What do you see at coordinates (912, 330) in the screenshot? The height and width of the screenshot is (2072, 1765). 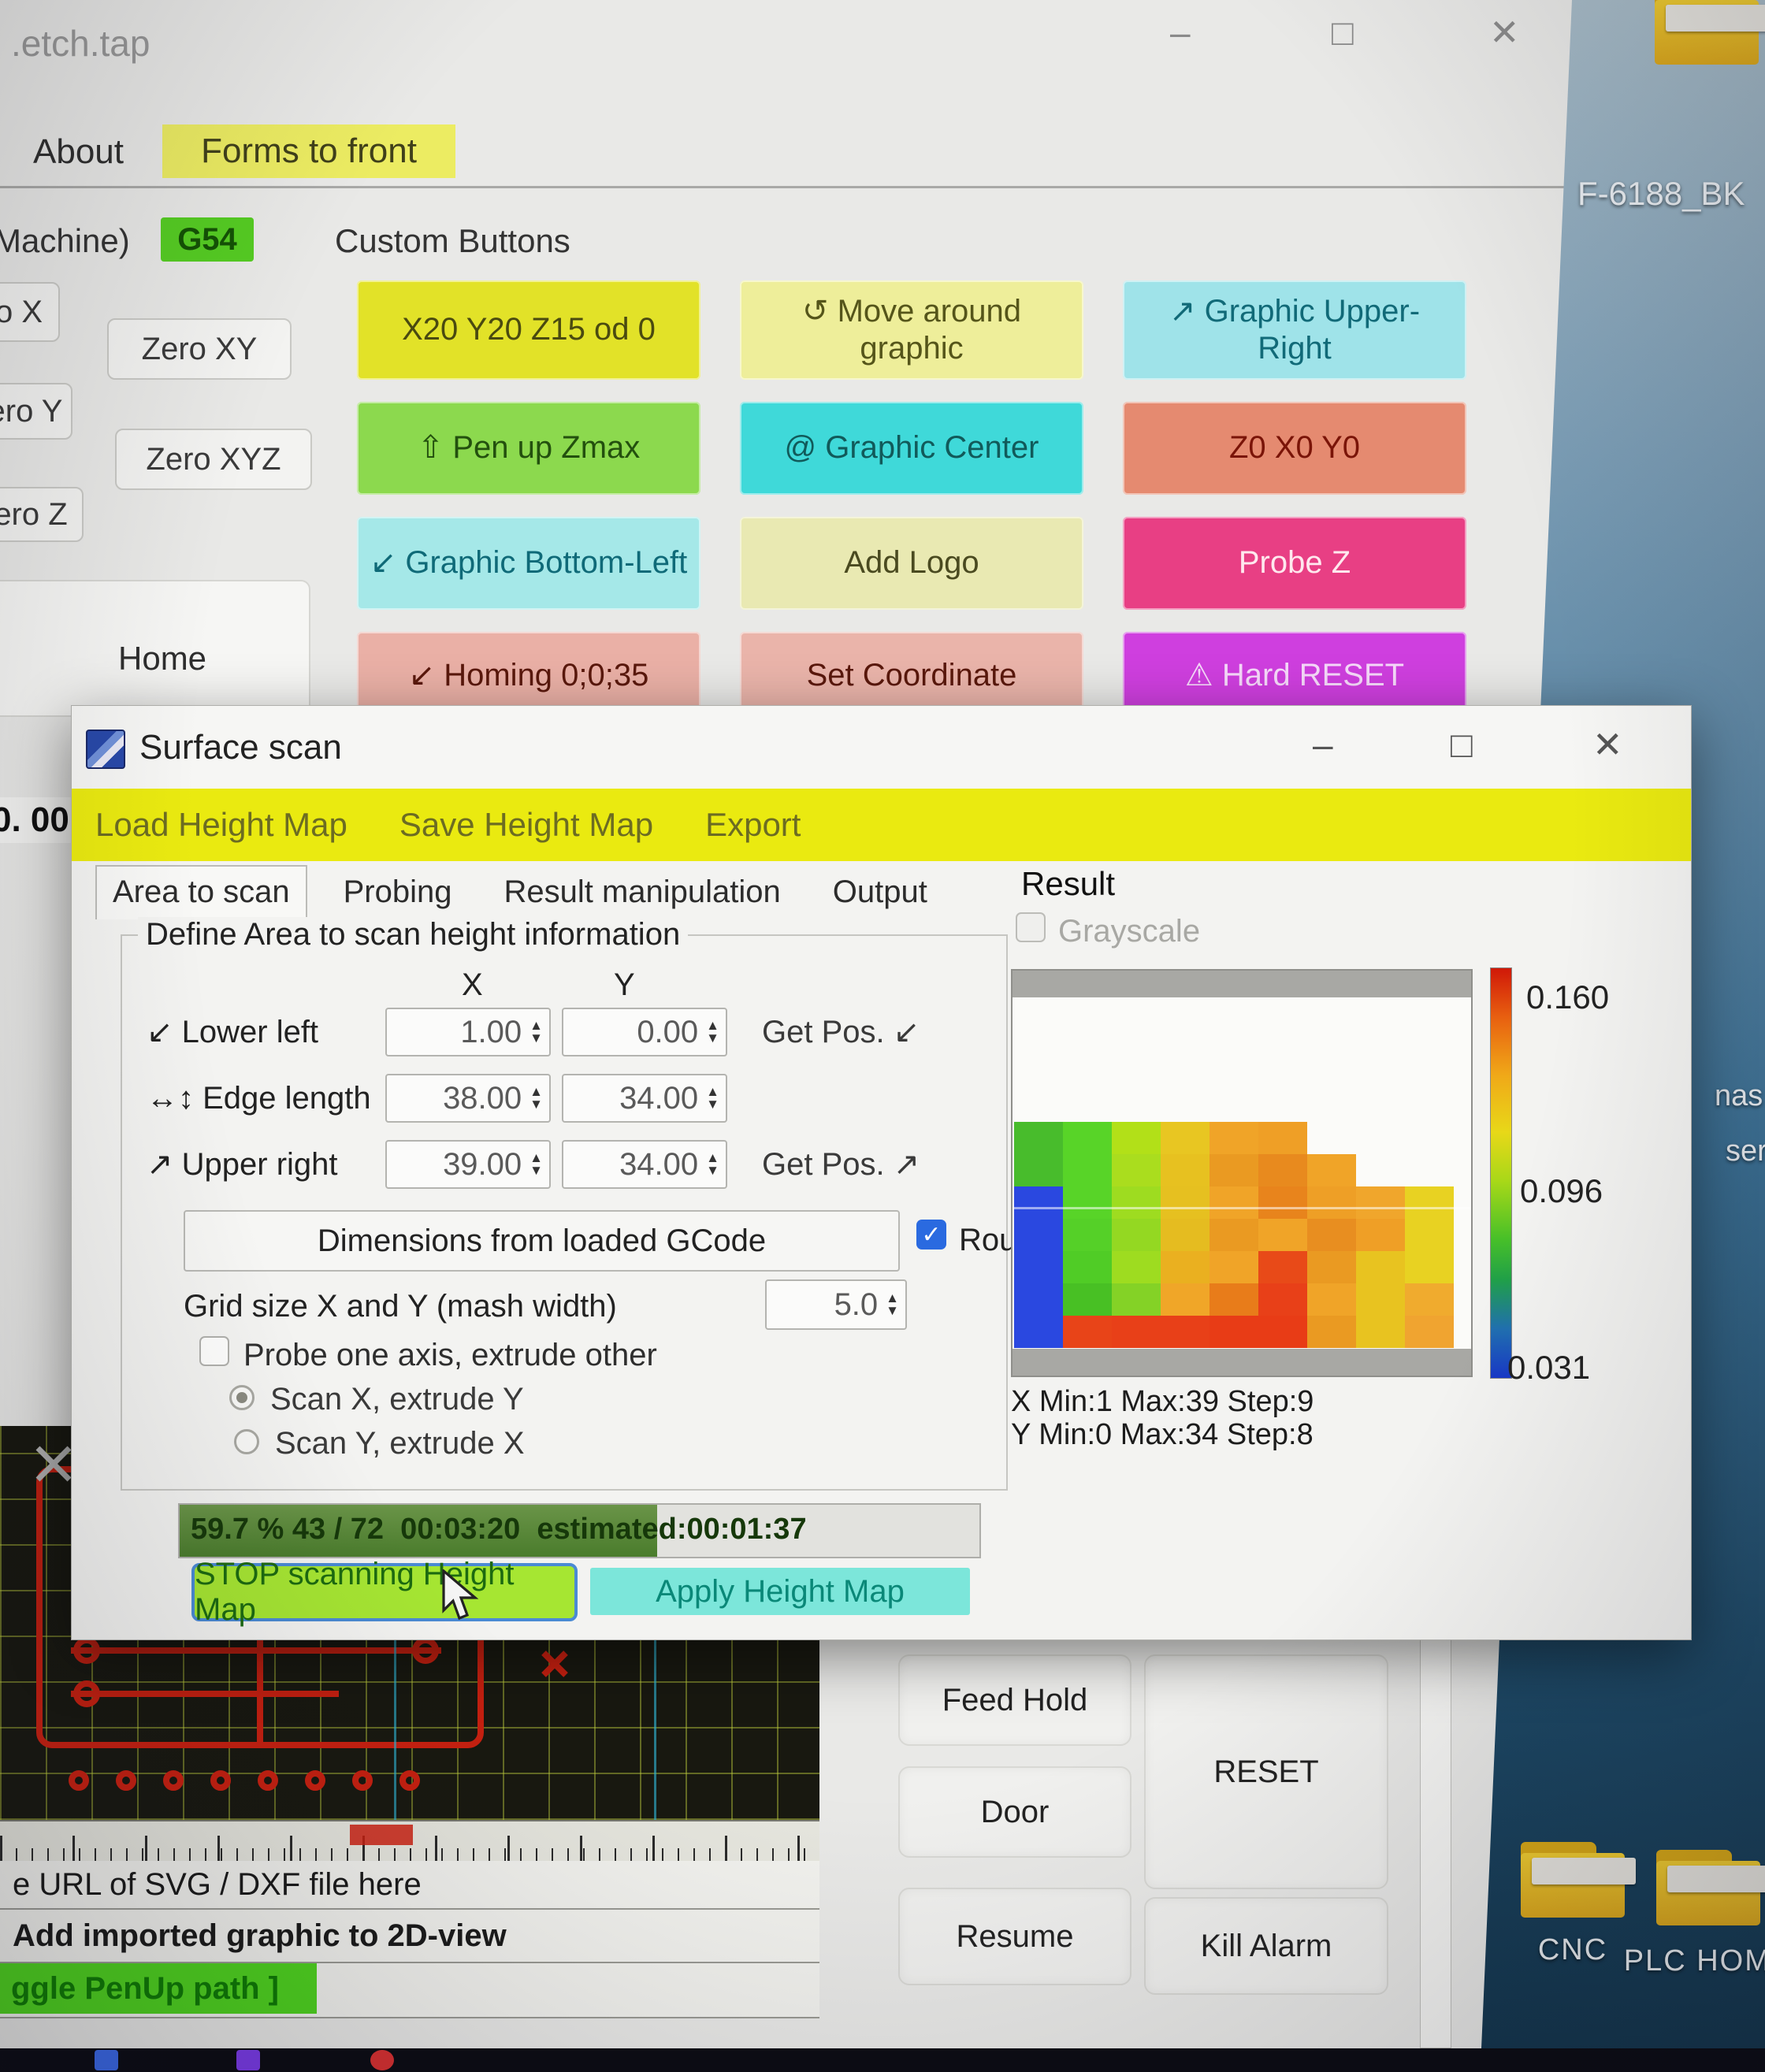 I see `custom-button: ↺ Move around graphic` at bounding box center [912, 330].